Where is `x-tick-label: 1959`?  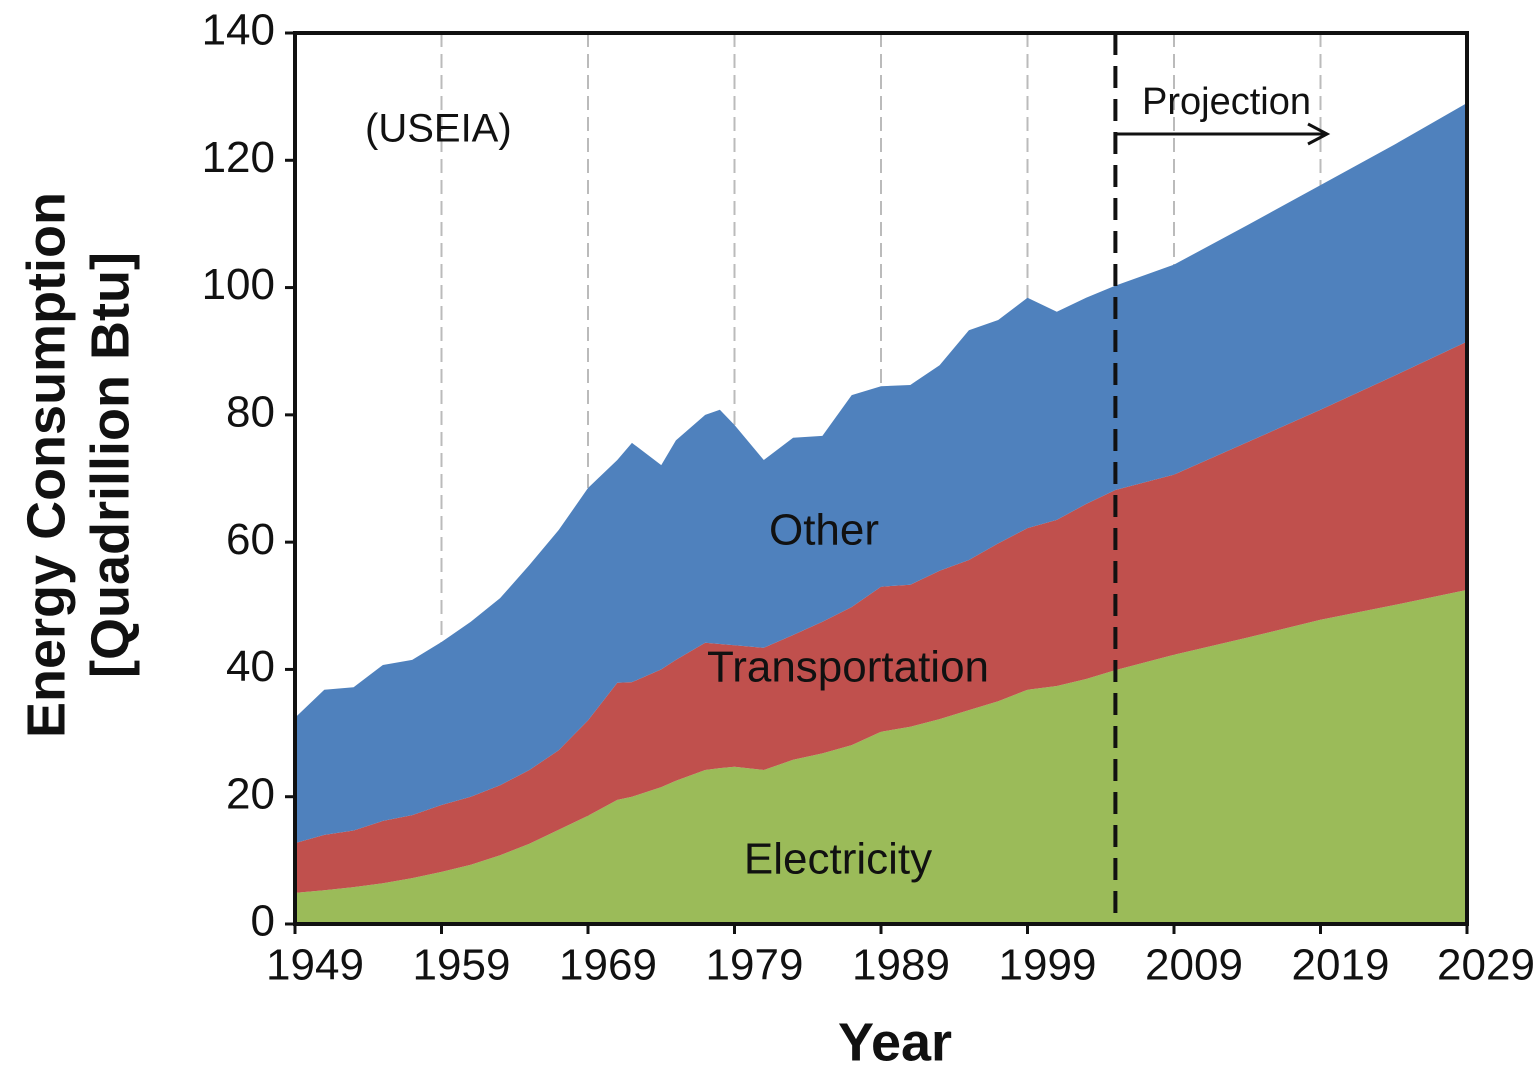 x-tick-label: 1959 is located at coordinates (462, 965).